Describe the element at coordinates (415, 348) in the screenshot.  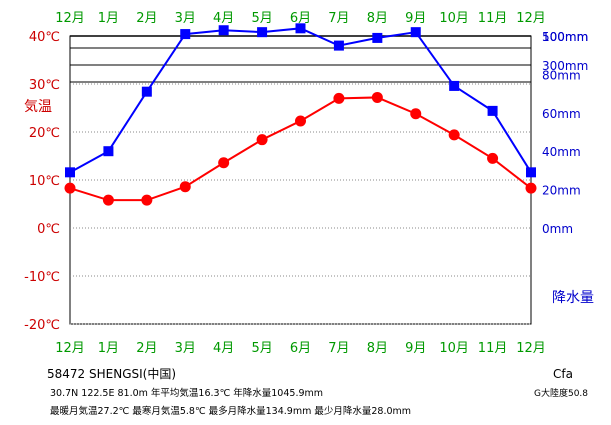
I see `month-label-bottom: 9月` at that location.